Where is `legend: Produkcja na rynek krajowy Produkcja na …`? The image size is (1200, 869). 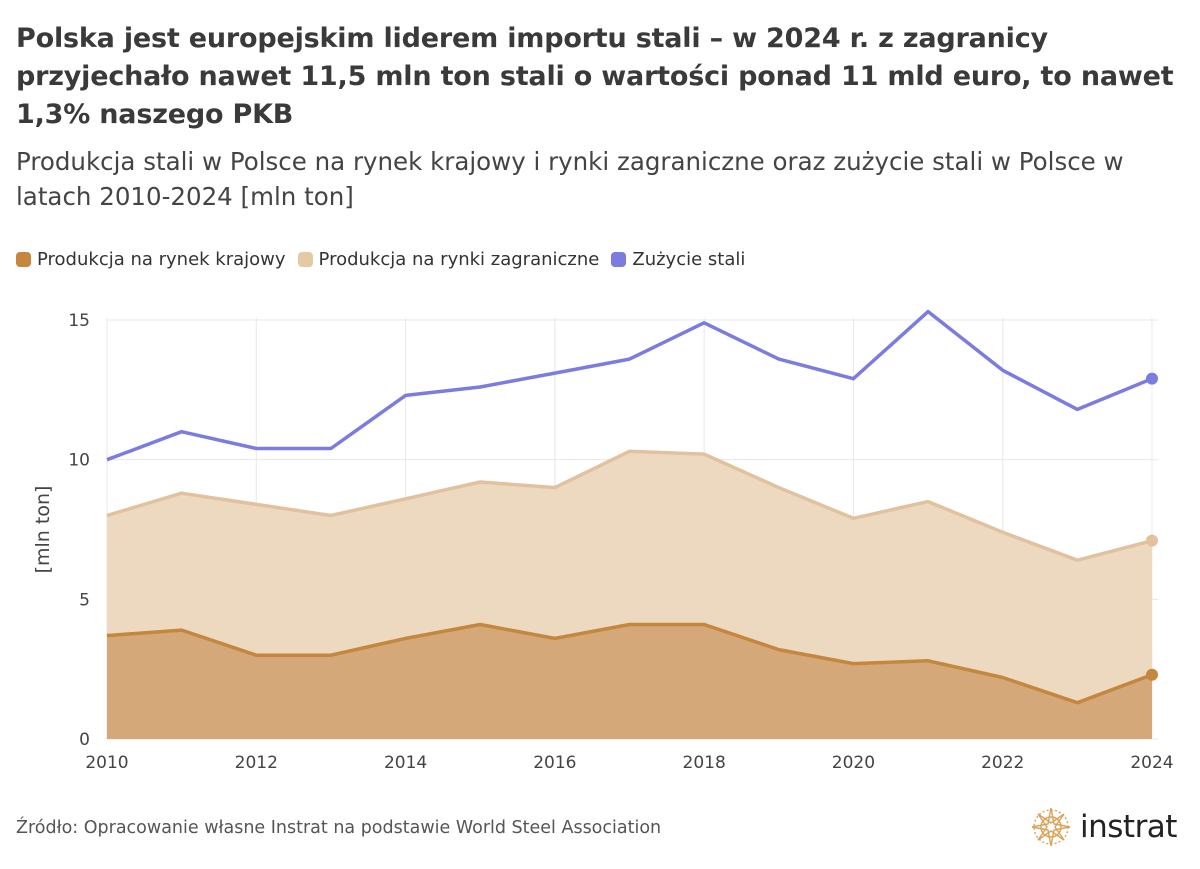
legend: Produkcja na rynek krajowy Produkcja na … is located at coordinates (386, 259).